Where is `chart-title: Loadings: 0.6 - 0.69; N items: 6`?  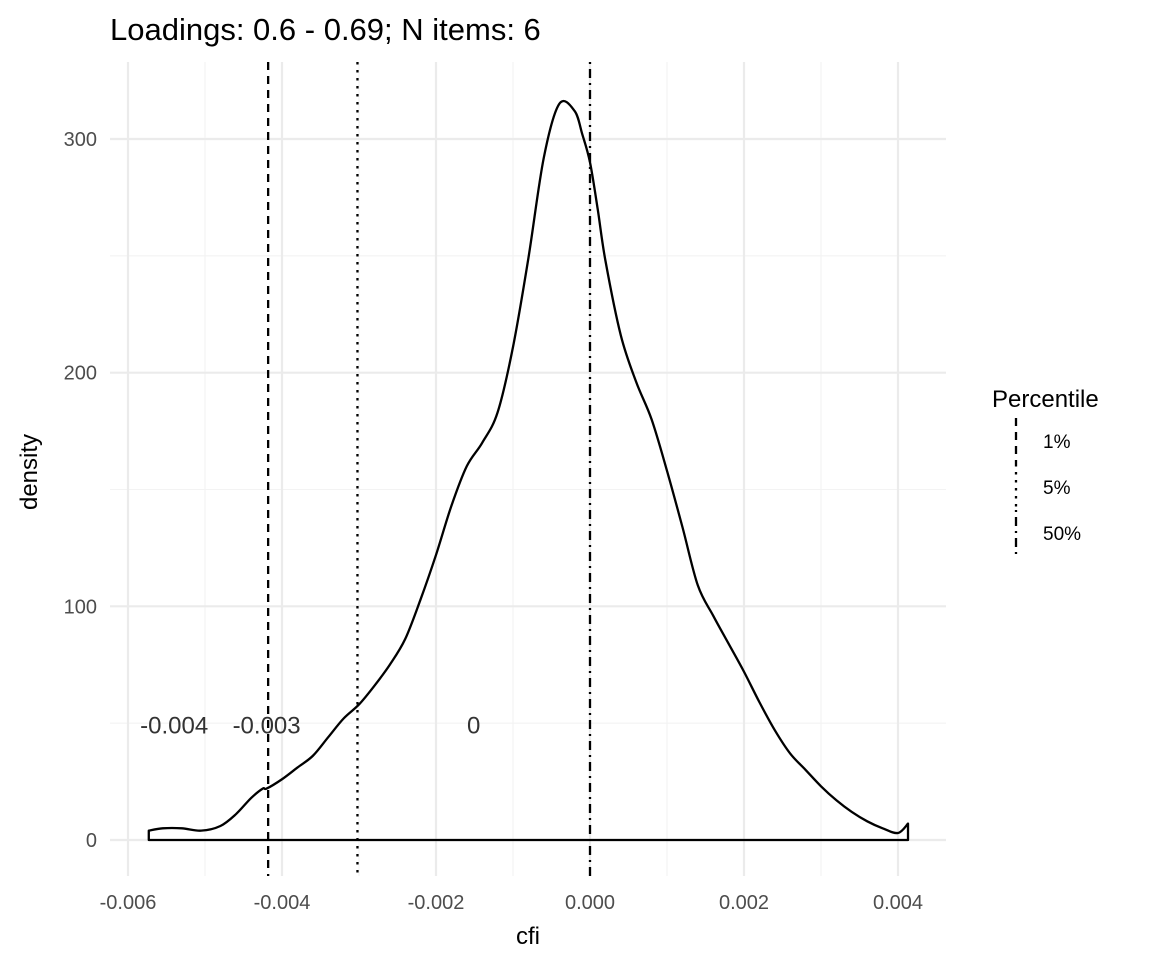
chart-title: Loadings: 0.6 - 0.69; N items: 6 is located at coordinates (325, 29).